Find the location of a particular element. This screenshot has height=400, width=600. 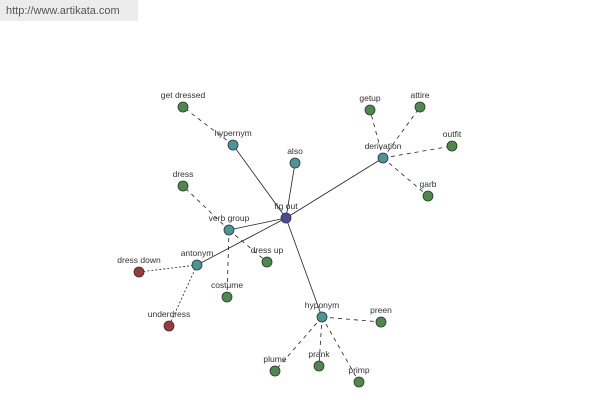

node-label: prank is located at coordinates (319, 354).